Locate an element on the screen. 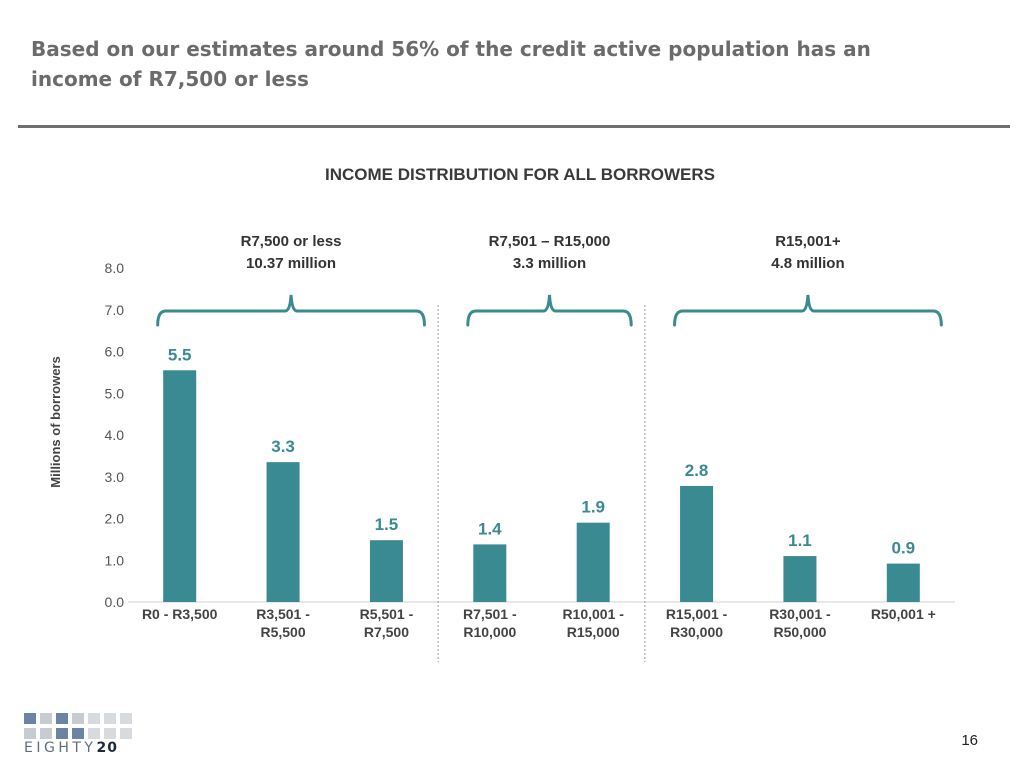  x-tick-label: R50,001 + is located at coordinates (903, 614).